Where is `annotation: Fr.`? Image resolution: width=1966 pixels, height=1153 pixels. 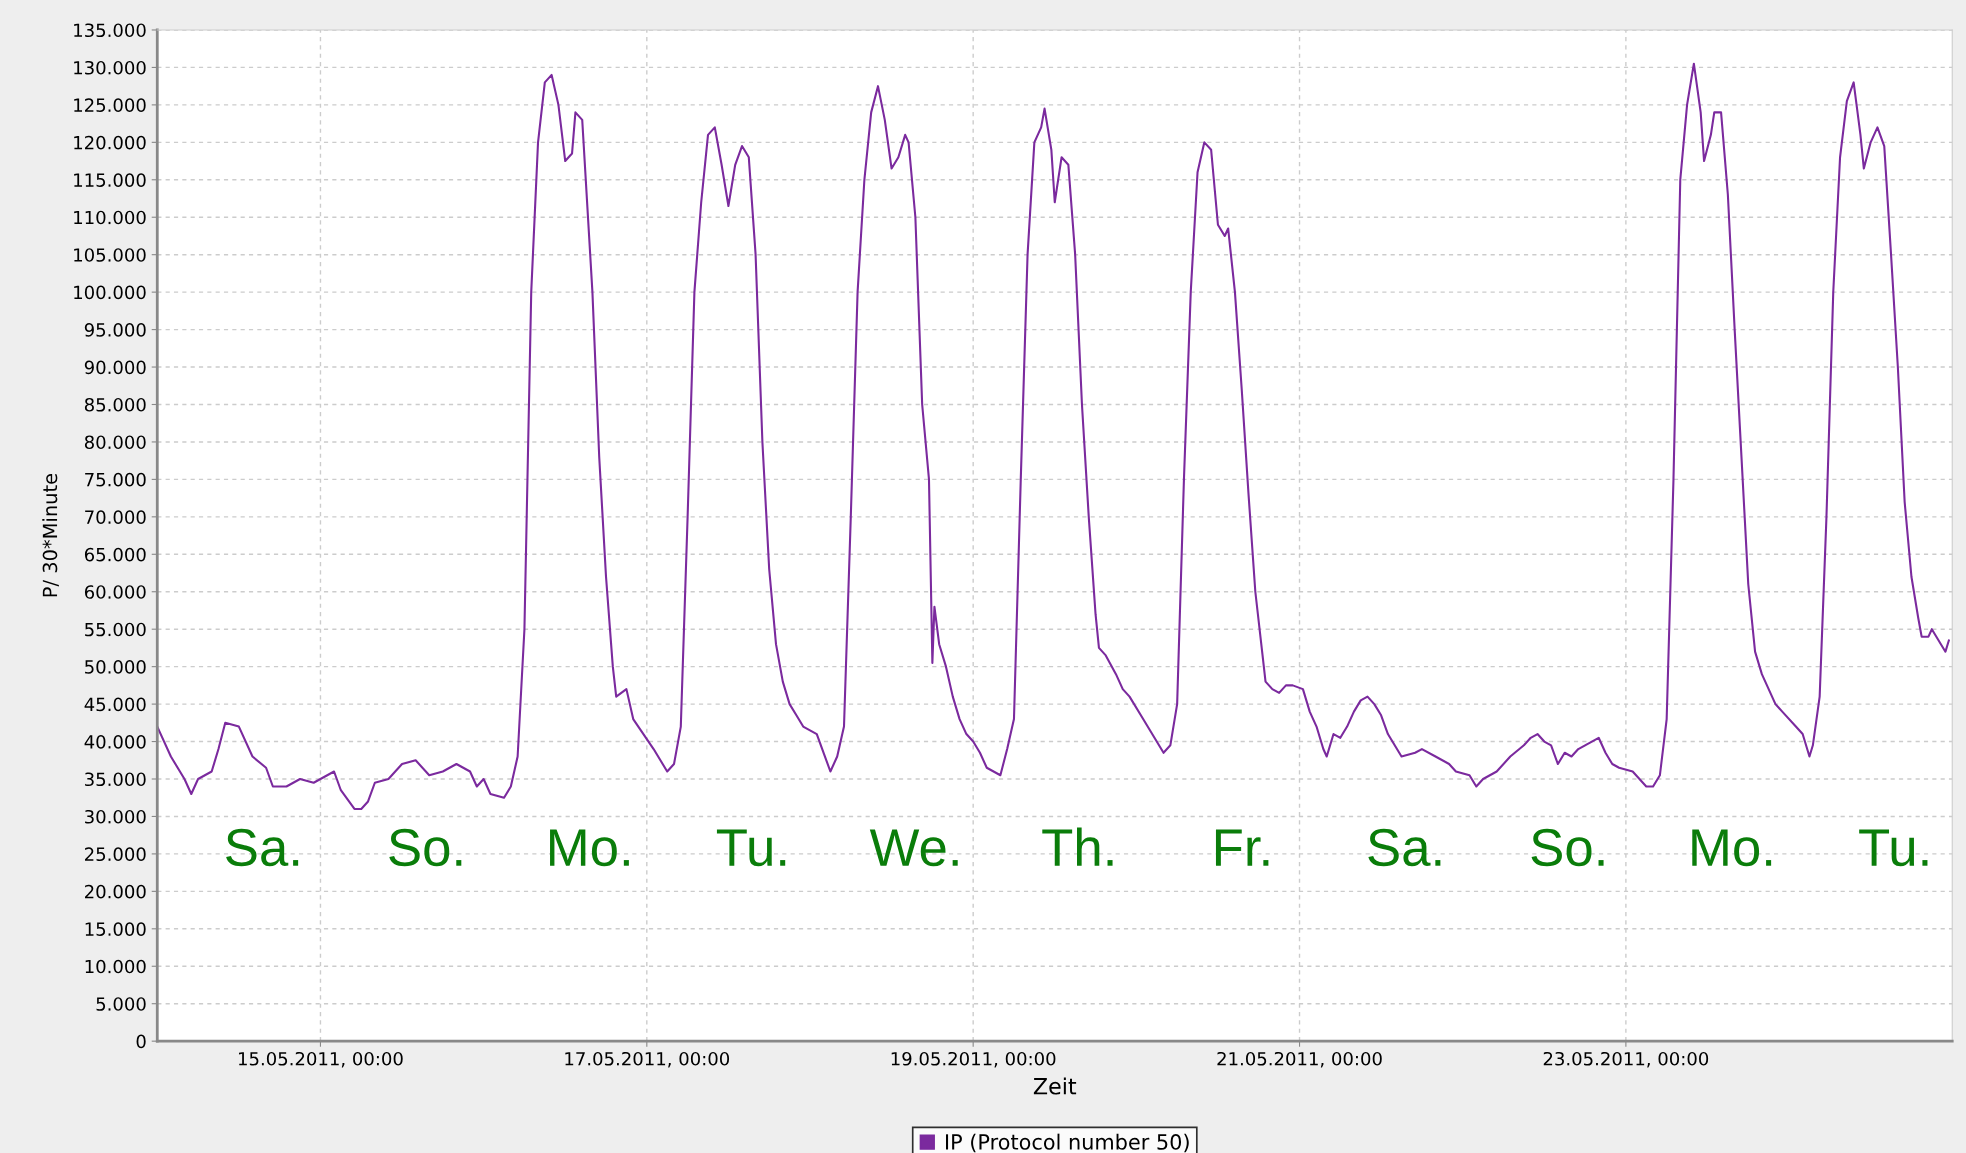
annotation: Fr. is located at coordinates (1242, 847).